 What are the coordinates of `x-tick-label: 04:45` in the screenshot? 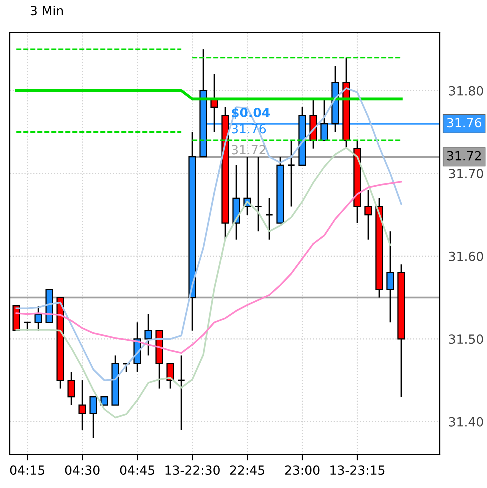 It's located at (137, 471).